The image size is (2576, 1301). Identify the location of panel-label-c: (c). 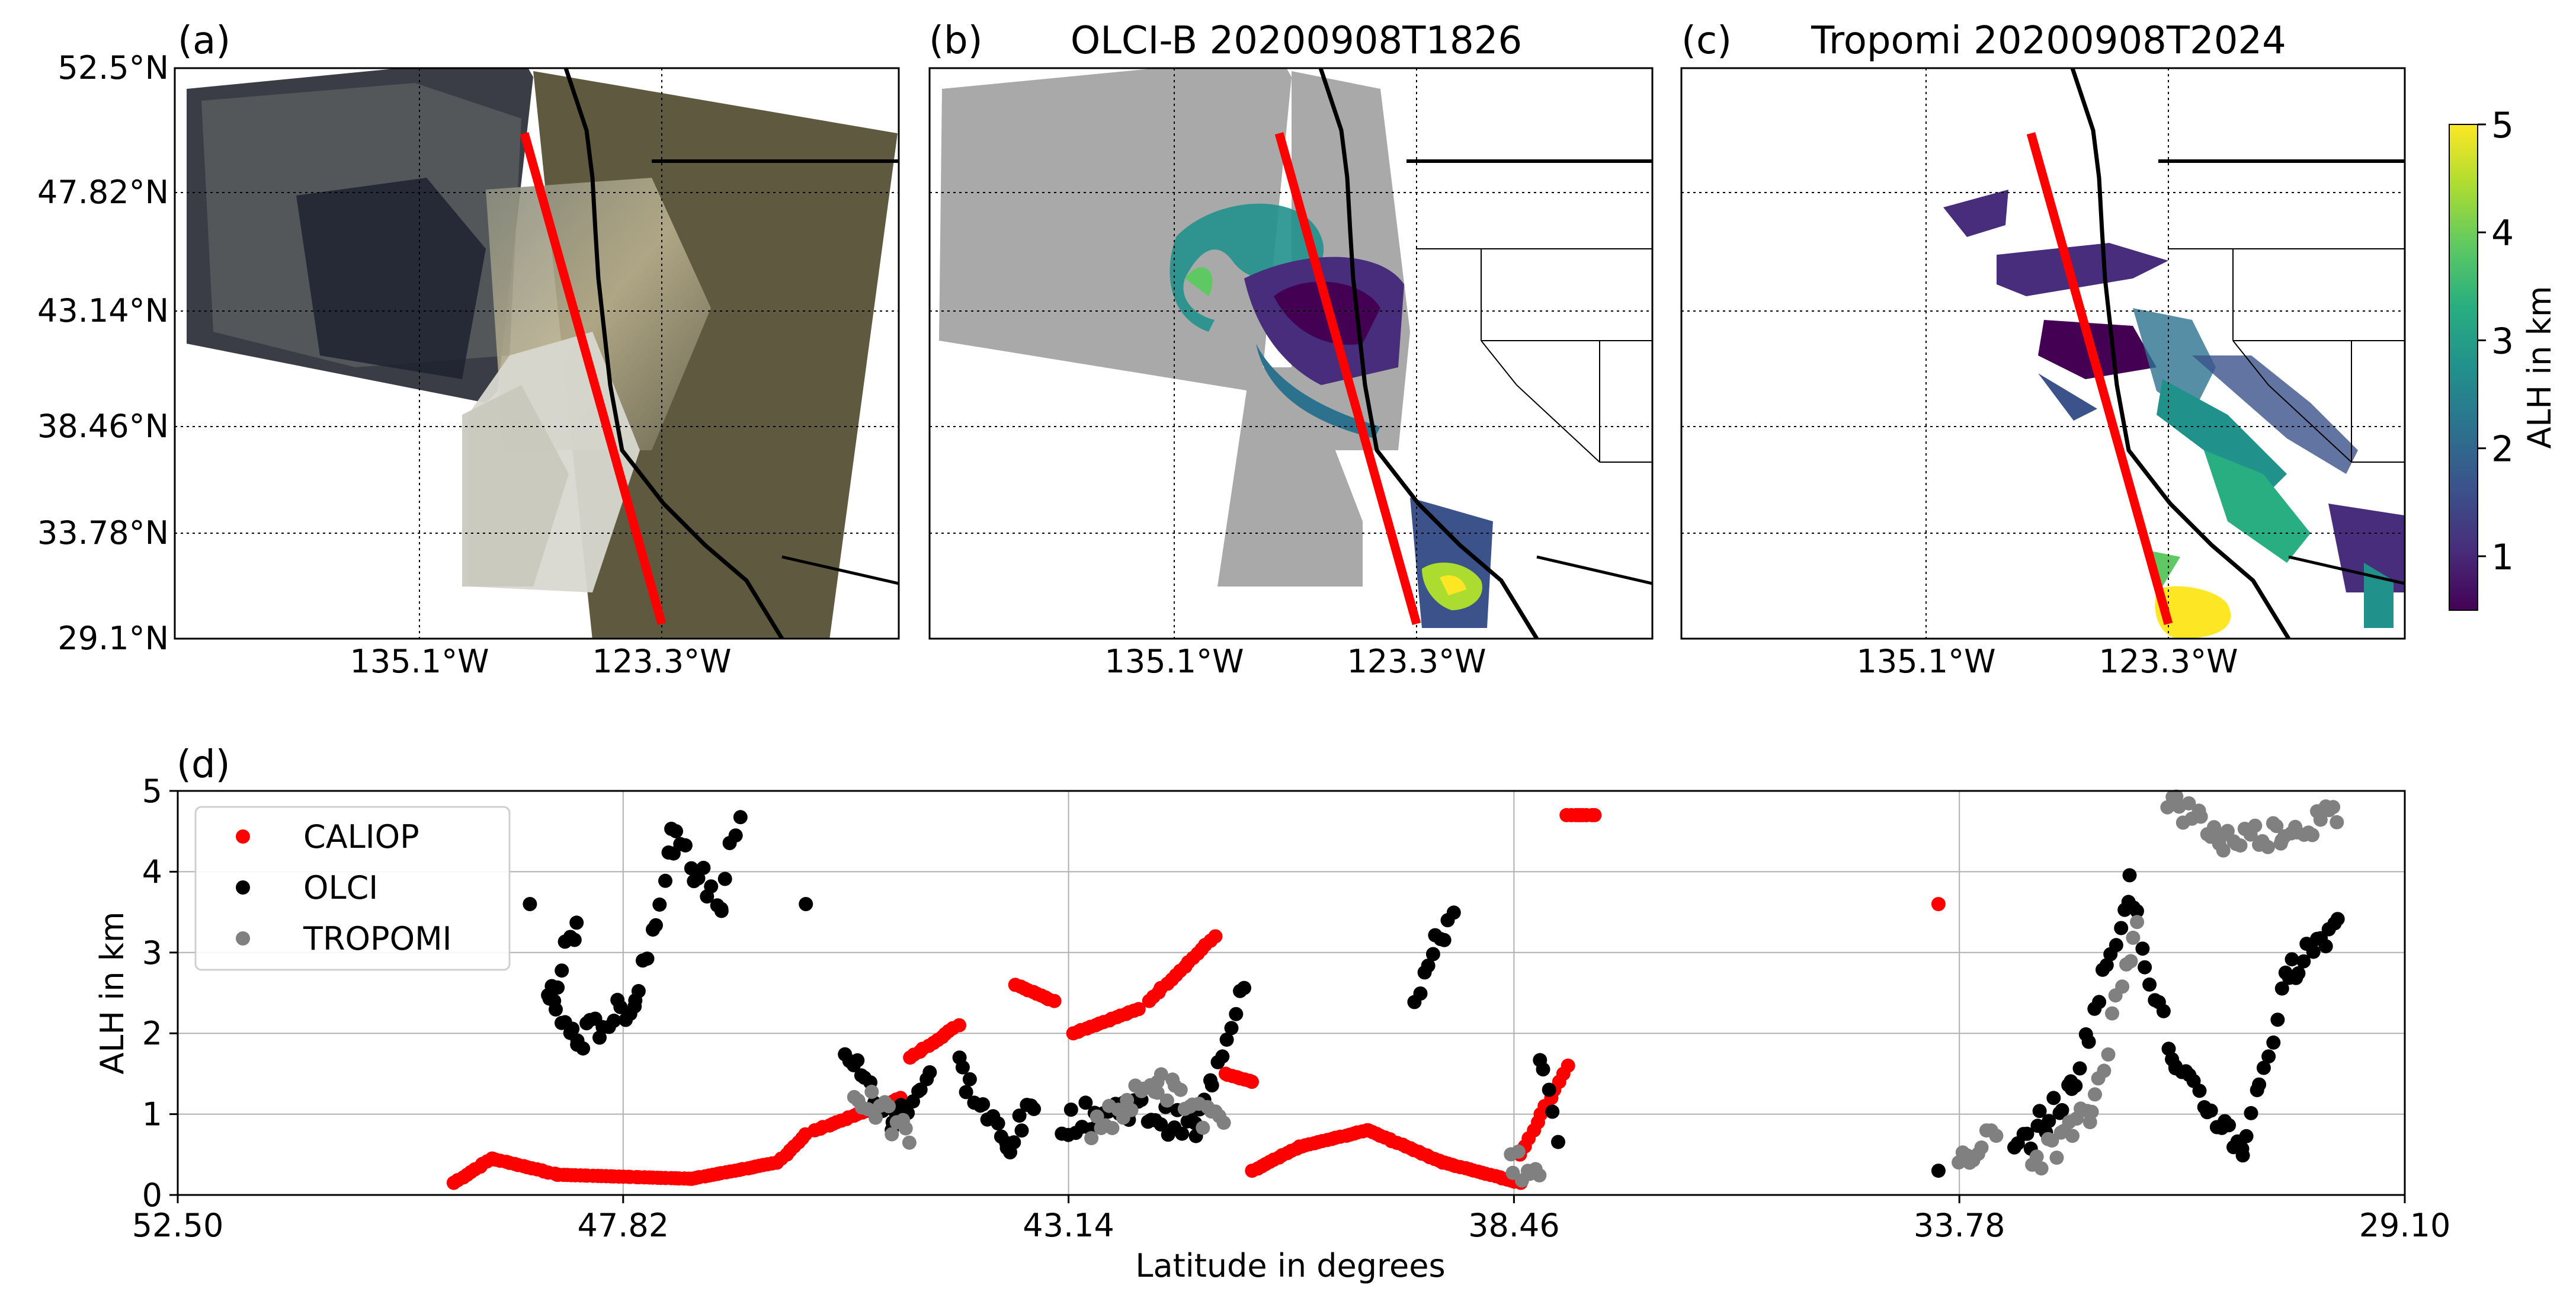
(1706, 41).